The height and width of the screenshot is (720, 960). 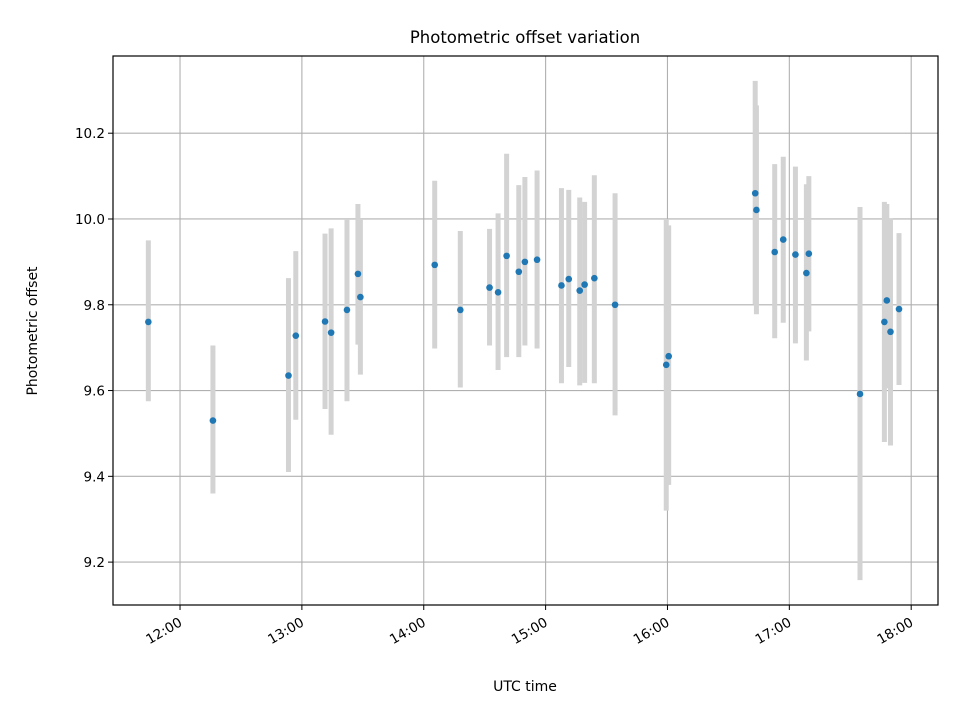 What do you see at coordinates (652, 631) in the screenshot?
I see `x-tick-label: 16:00` at bounding box center [652, 631].